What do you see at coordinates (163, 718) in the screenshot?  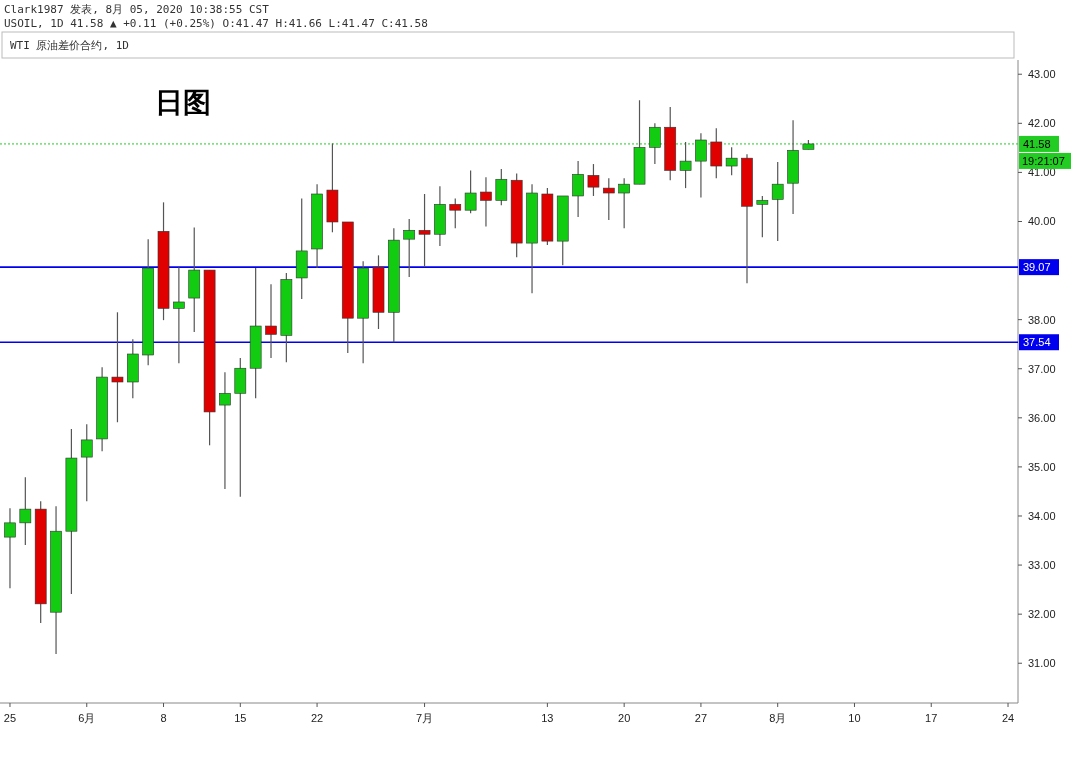 I see `x-tick-label: 8` at bounding box center [163, 718].